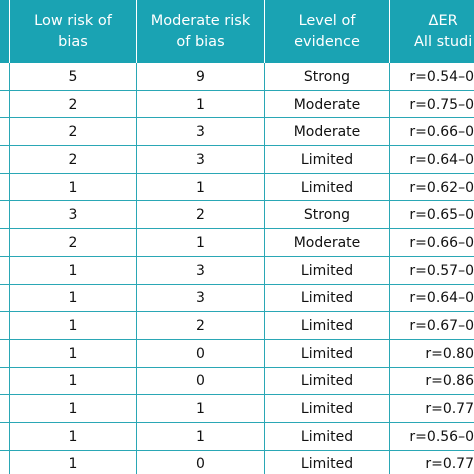 The height and width of the screenshot is (474, 474). What do you see at coordinates (237, 462) in the screenshot?
I see `table-row: 1 0 Limited r=0.77` at bounding box center [237, 462].